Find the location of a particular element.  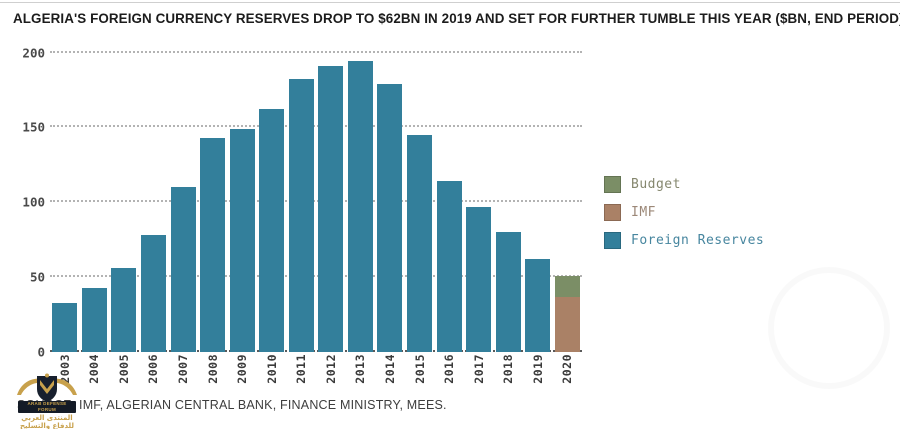

bar-2016 is located at coordinates (449, 266).